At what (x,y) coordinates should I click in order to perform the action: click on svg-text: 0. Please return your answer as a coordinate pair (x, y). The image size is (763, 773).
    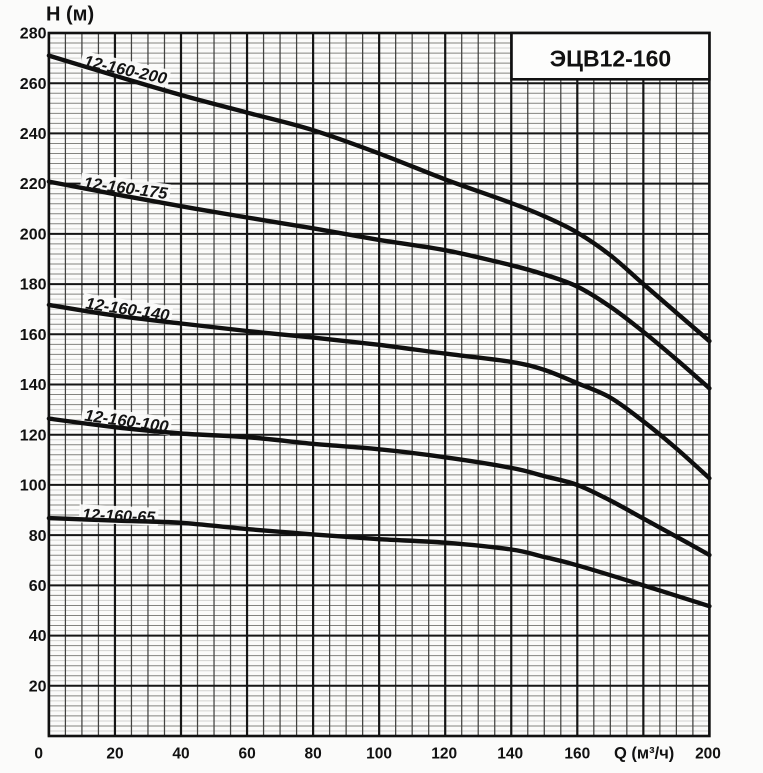
    Looking at the image, I should click on (38, 754).